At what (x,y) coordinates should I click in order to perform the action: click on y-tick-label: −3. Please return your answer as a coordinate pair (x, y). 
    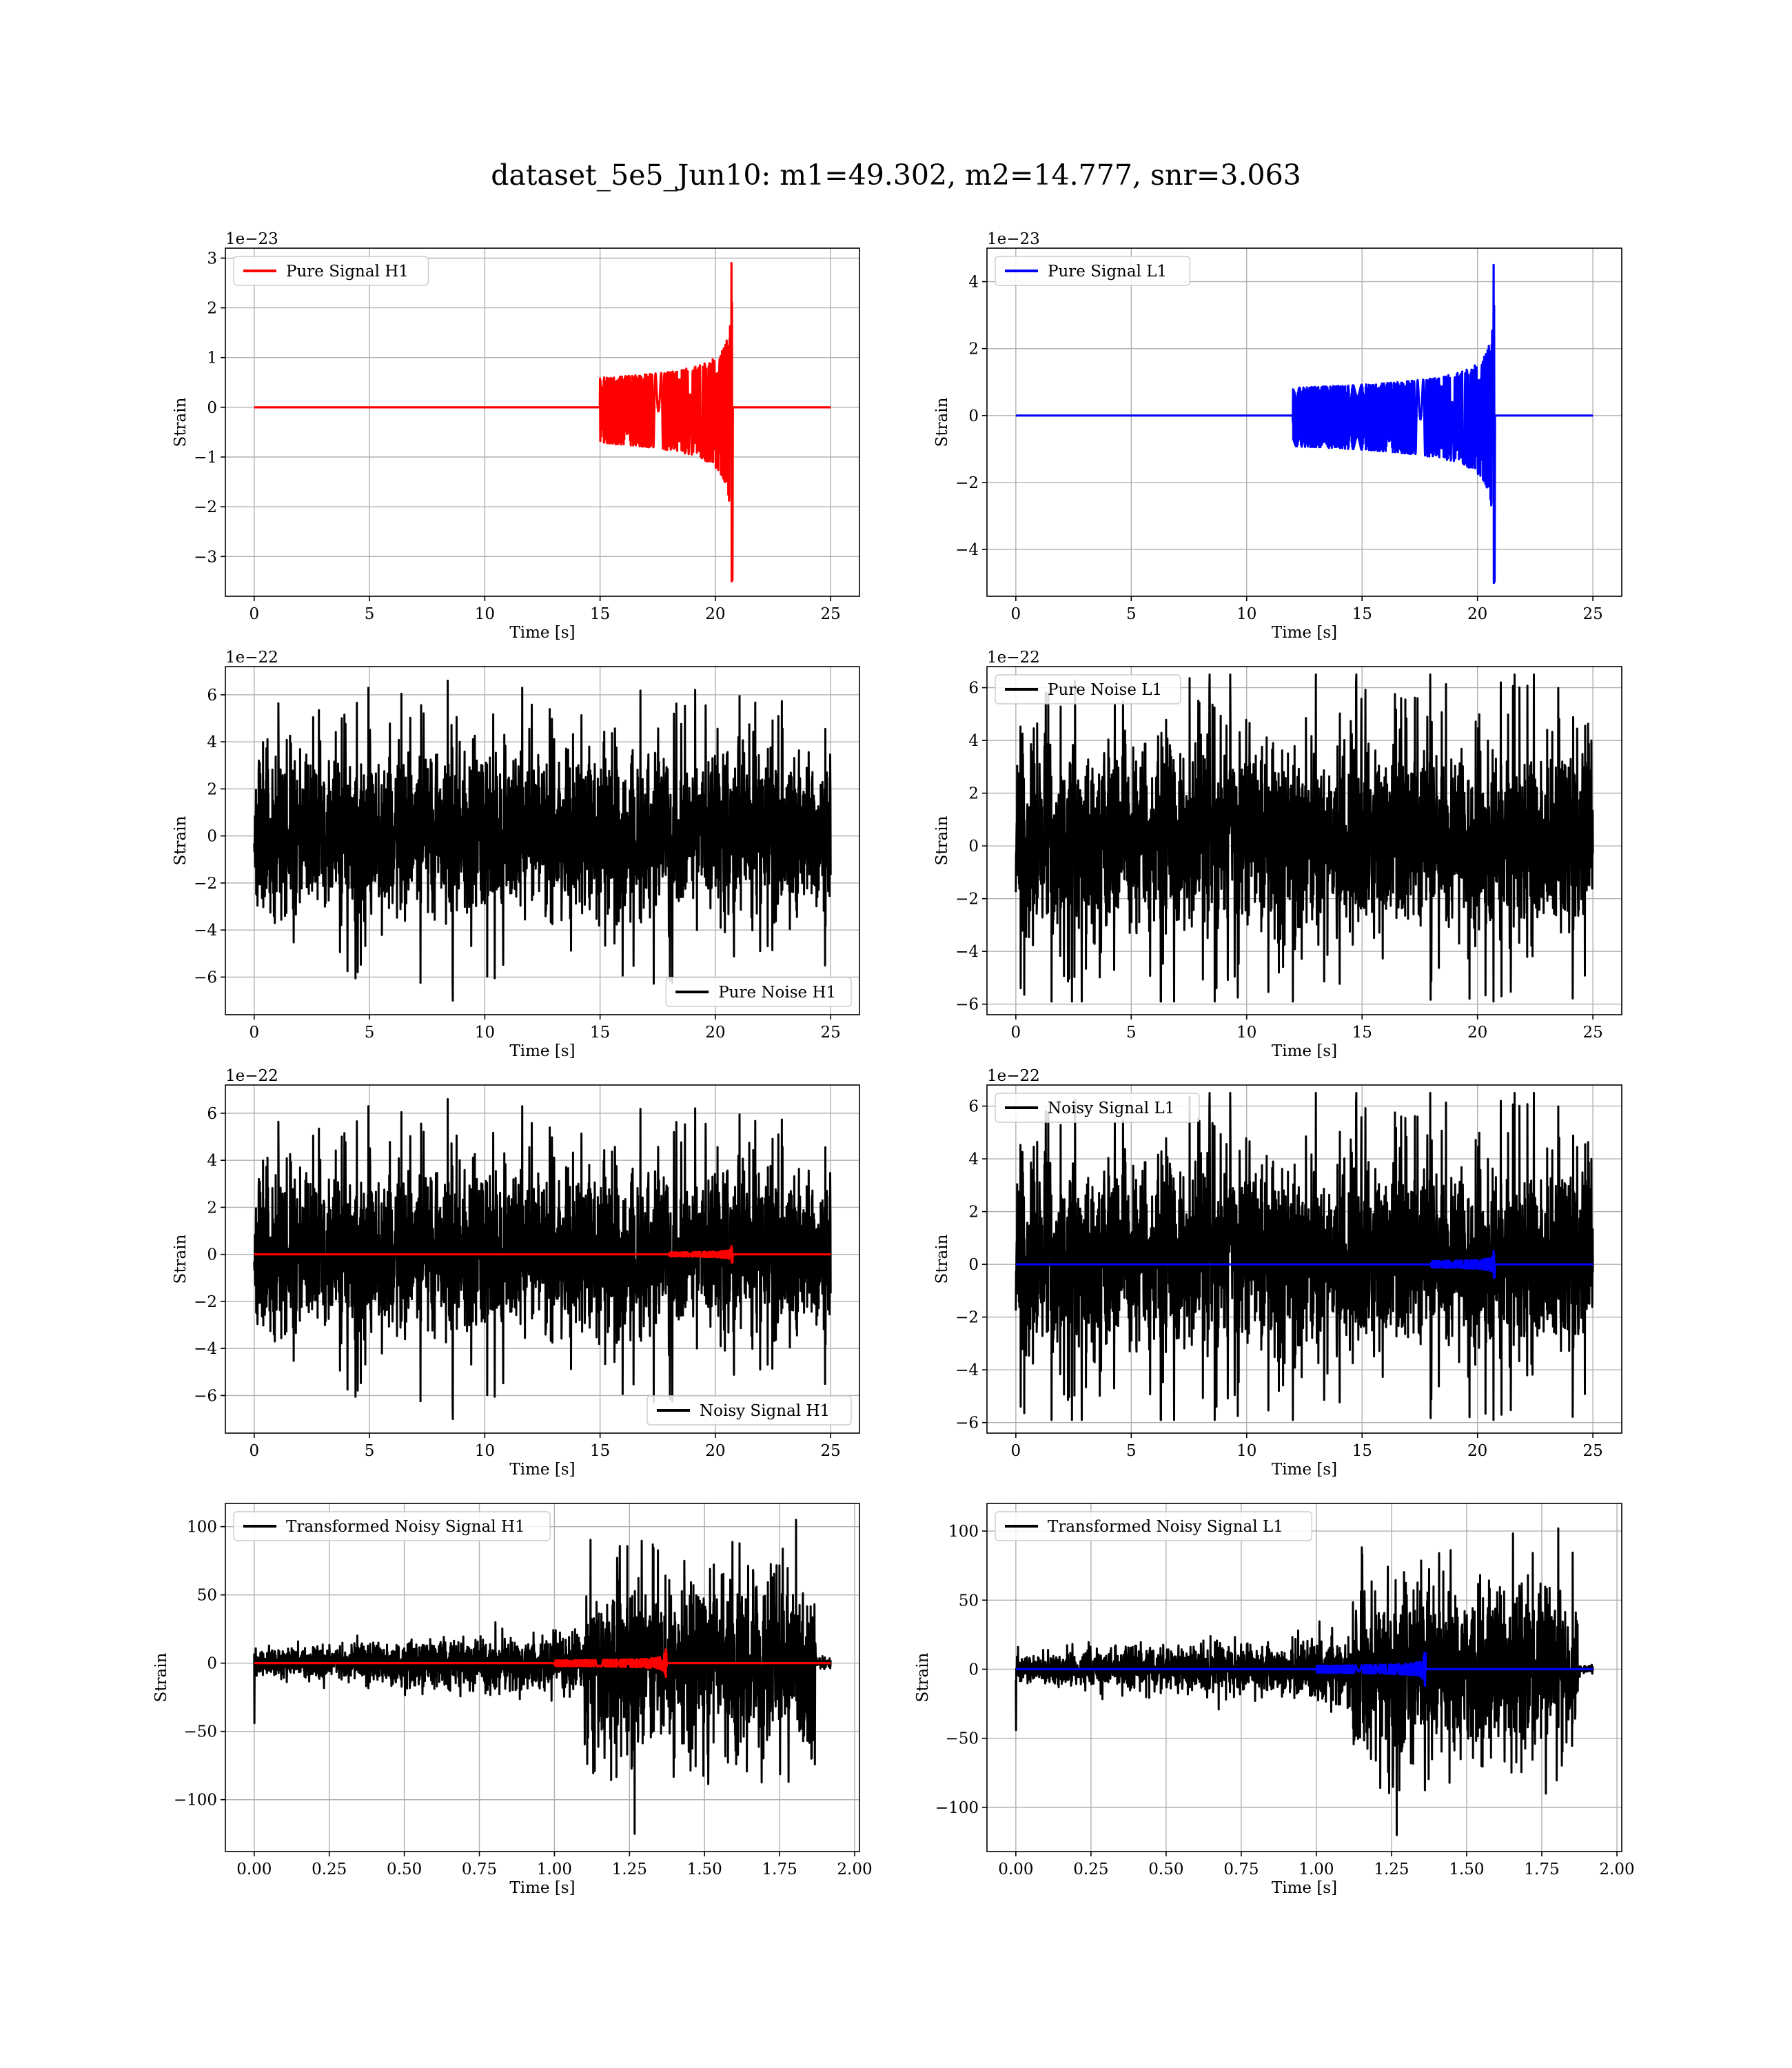
    Looking at the image, I should click on (205, 557).